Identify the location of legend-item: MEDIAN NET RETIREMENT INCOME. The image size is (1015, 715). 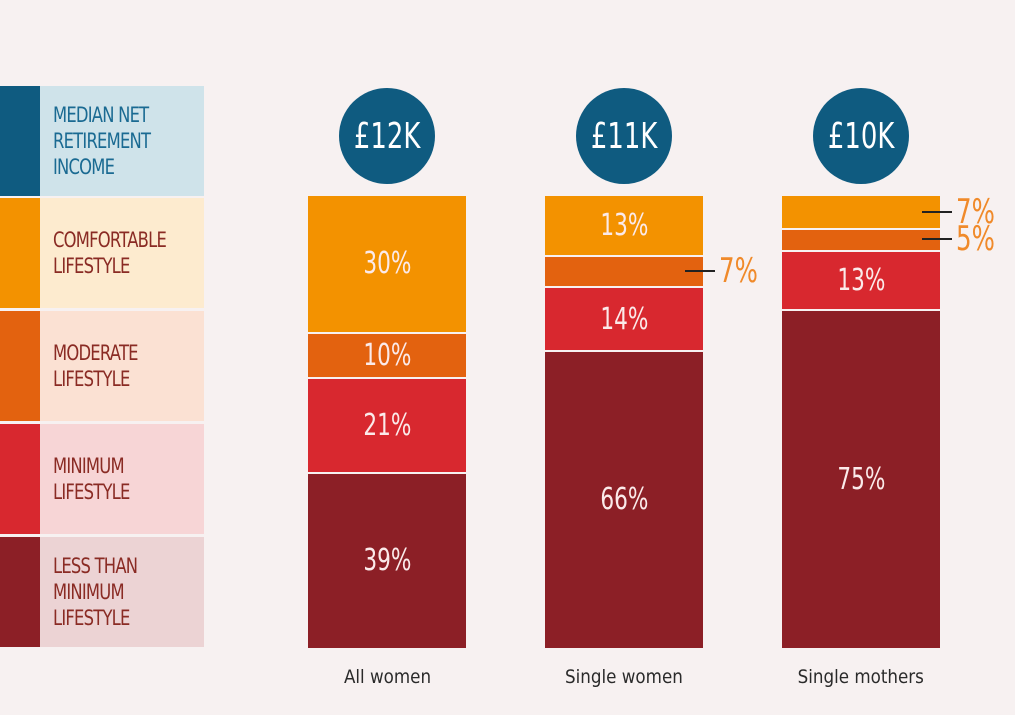
(102, 141).